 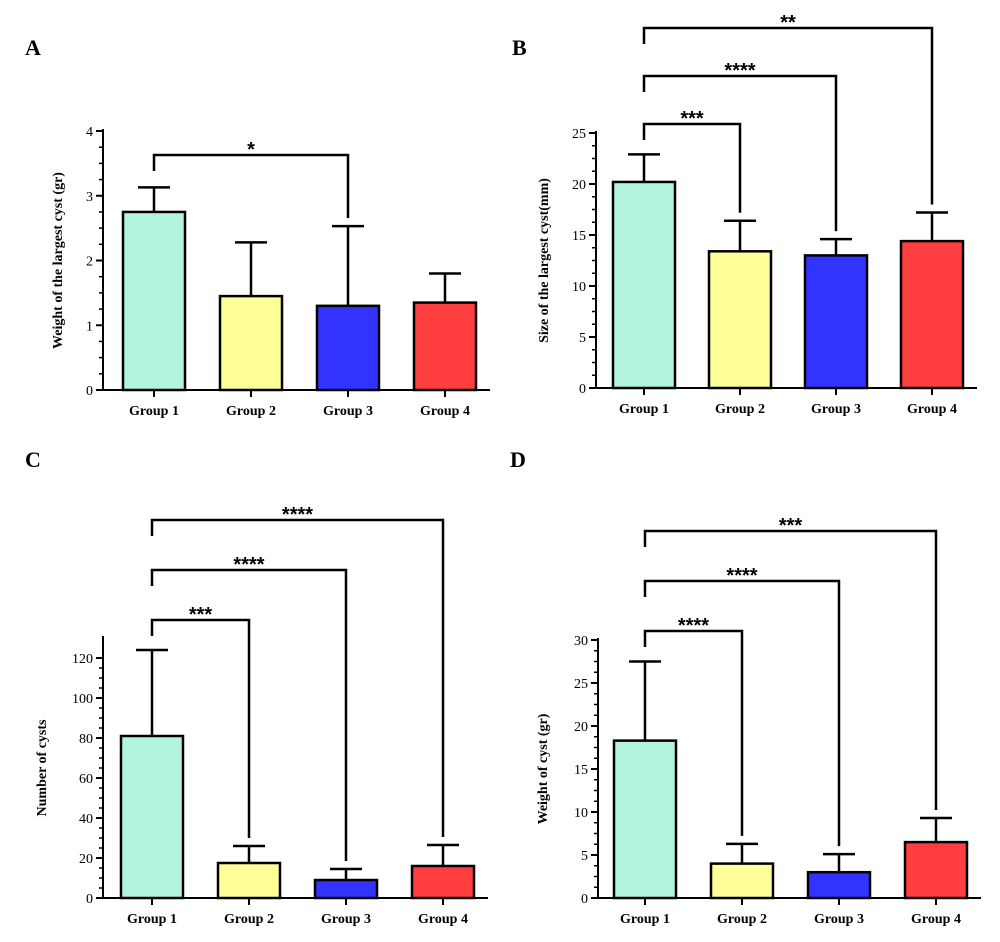 I want to click on panel-letter: C, so click(x=33, y=459).